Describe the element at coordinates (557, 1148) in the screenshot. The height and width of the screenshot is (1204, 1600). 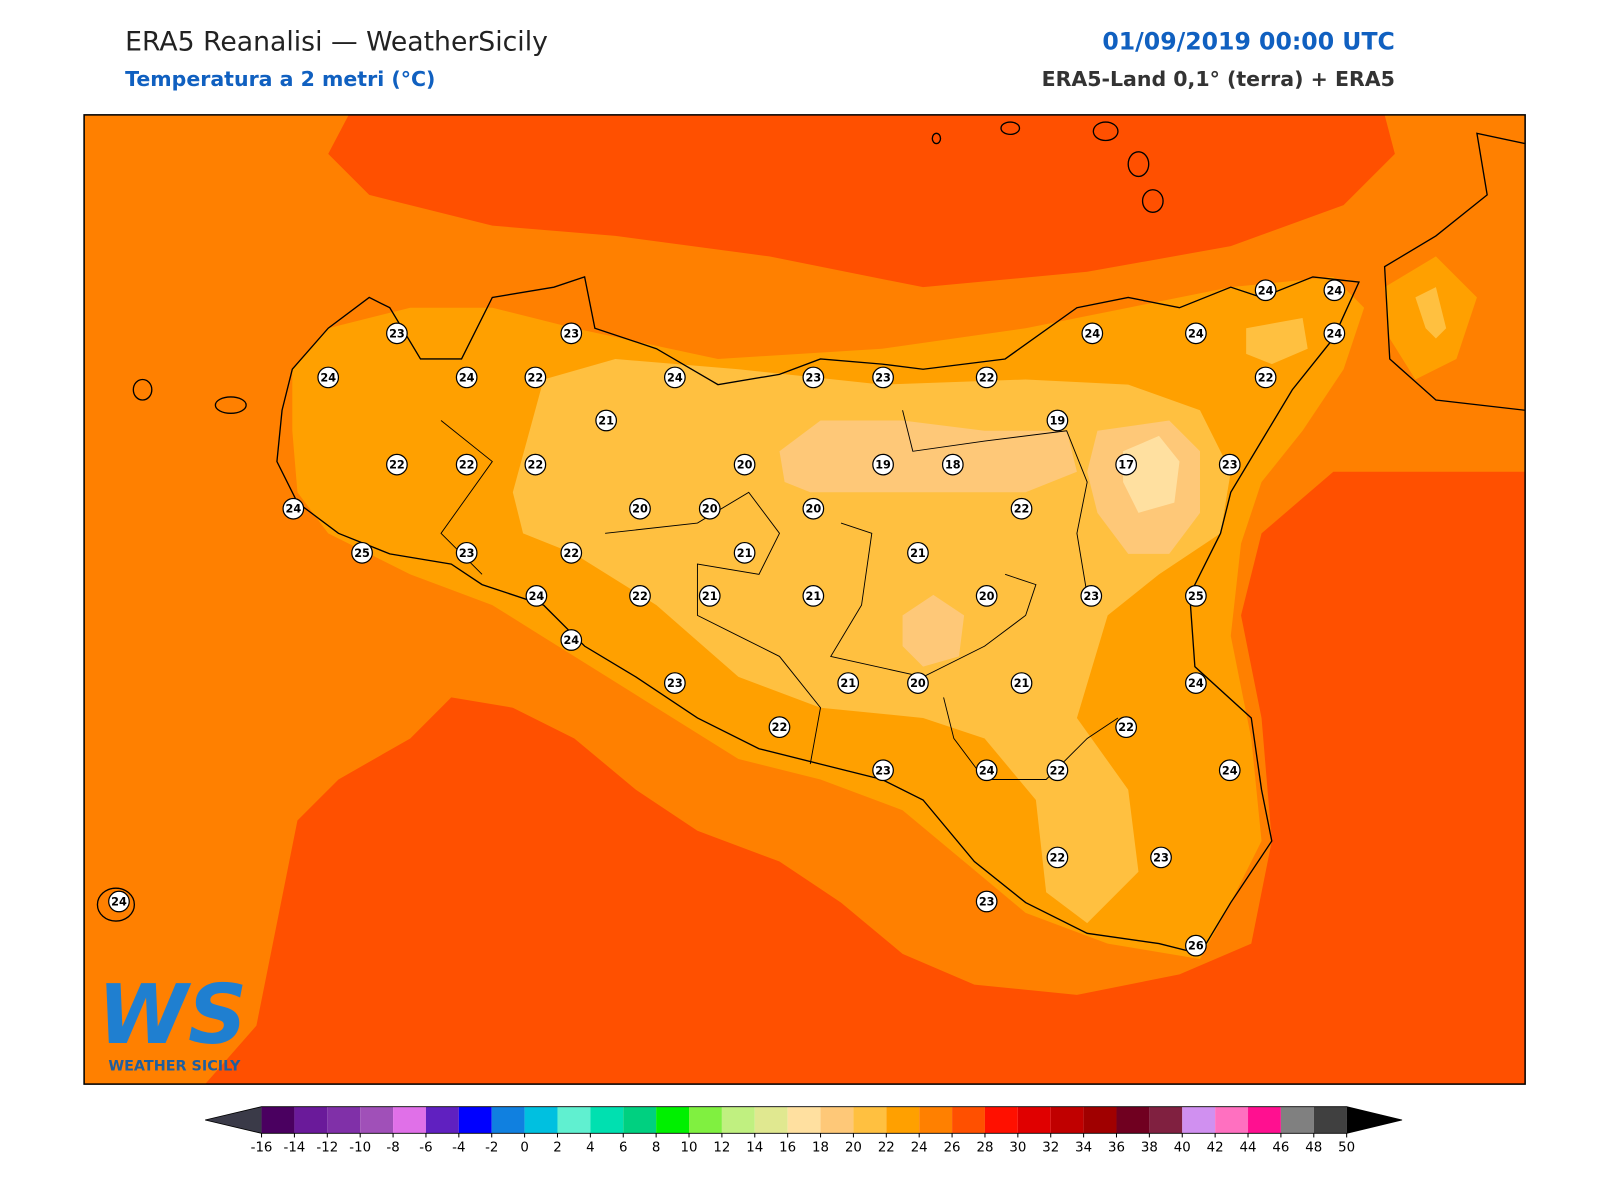
I see `colorbar-tick-label: 2` at that location.